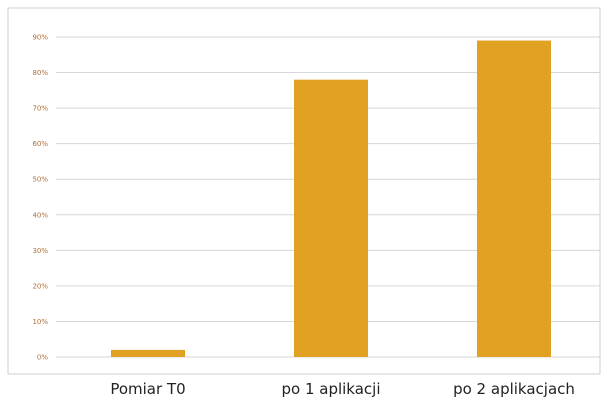  I want to click on y-tick-label: 10%, so click(40, 322).